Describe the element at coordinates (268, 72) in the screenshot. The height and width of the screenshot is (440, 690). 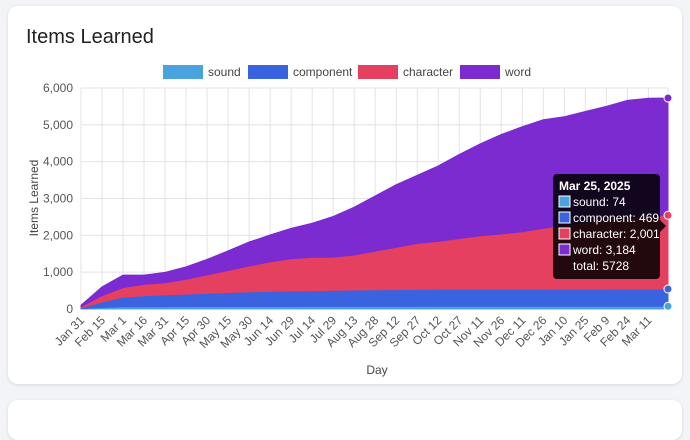
I see `legend-swatch-component` at that location.